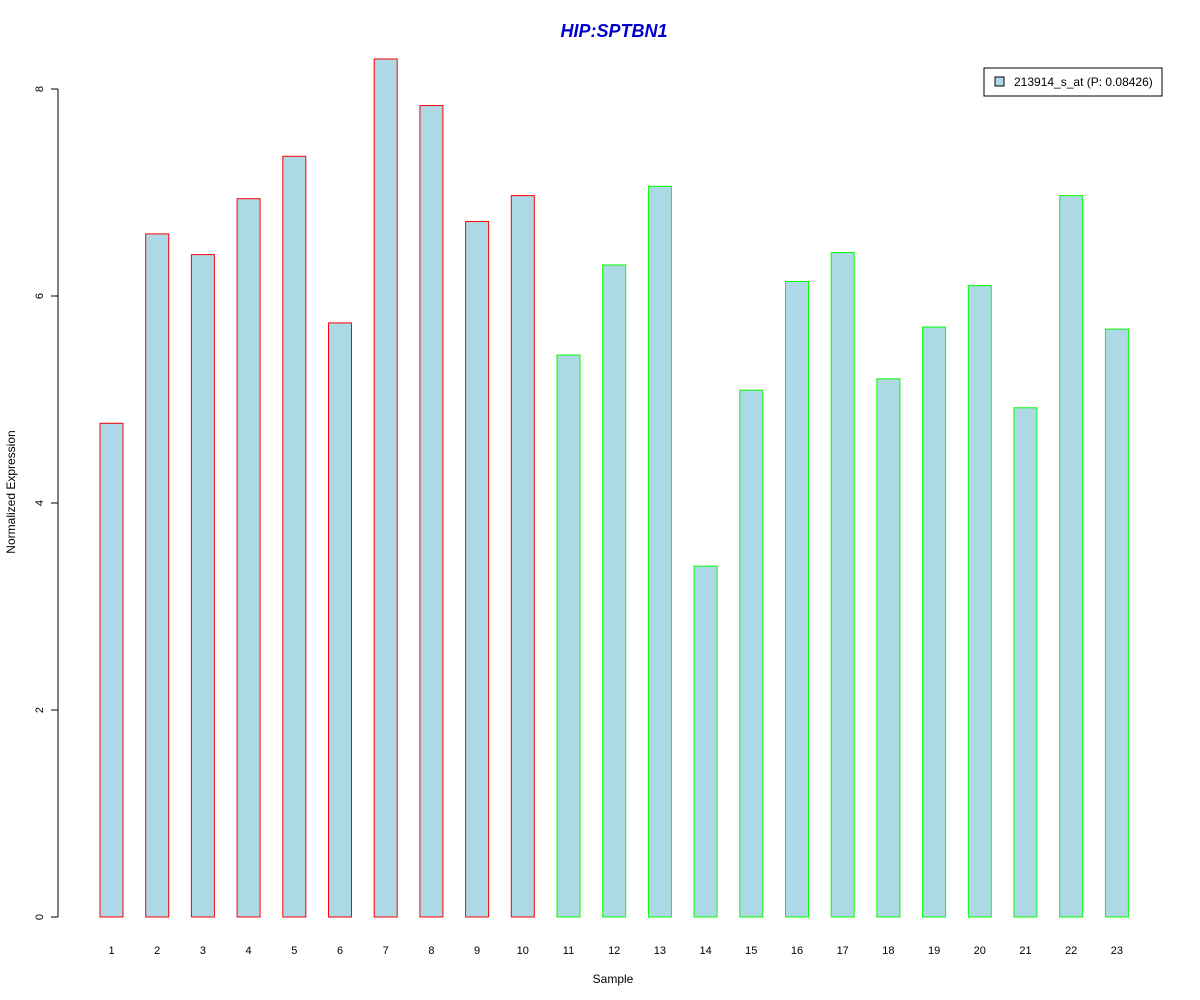 The height and width of the screenshot is (1000, 1200). Describe the element at coordinates (11, 491) in the screenshot. I see `y-axis-label: Normalized Expression` at that location.